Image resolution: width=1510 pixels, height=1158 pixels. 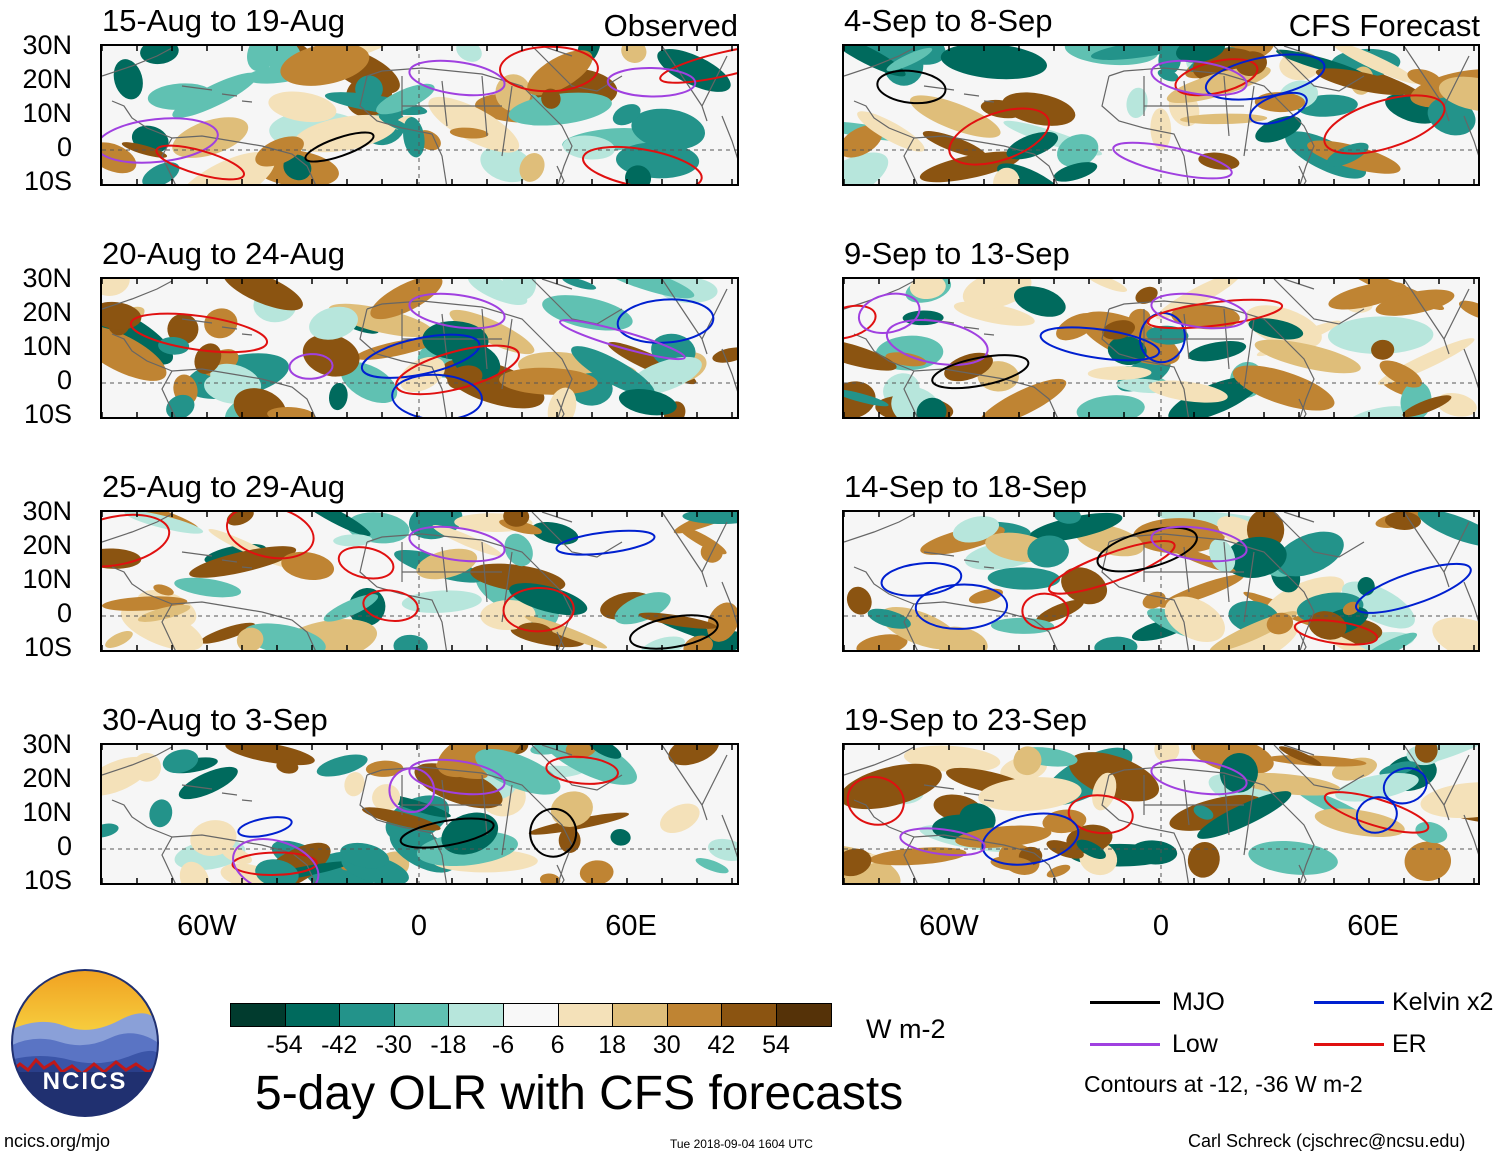 What do you see at coordinates (503, 1045) in the screenshot?
I see `colorbar-tick-label: -6` at bounding box center [503, 1045].